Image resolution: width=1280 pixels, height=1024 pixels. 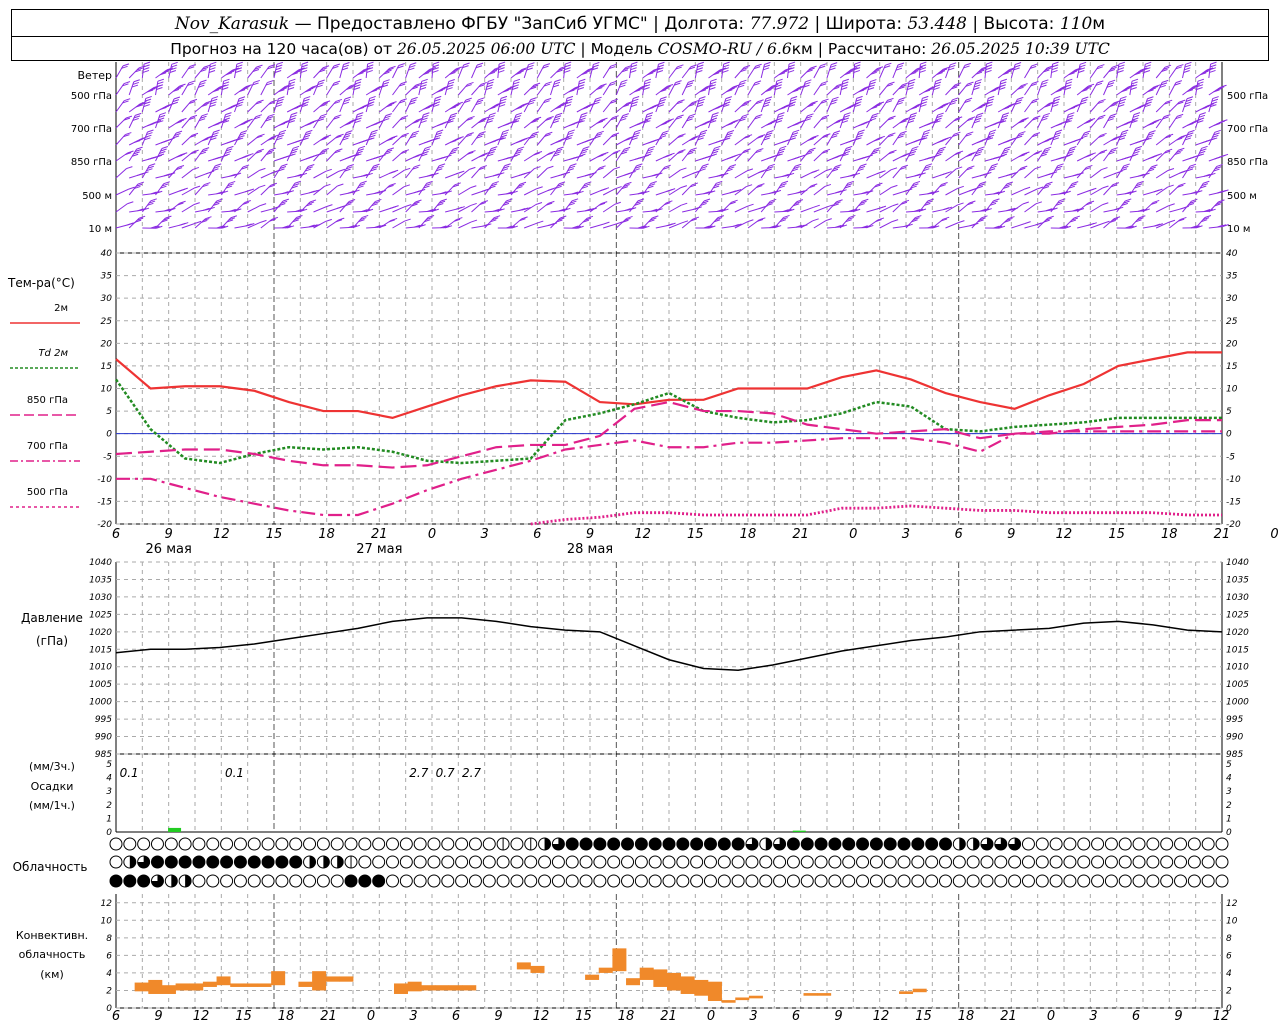 What do you see at coordinates (175, 829) in the screenshot?
I see `precip-bar` at bounding box center [175, 829].